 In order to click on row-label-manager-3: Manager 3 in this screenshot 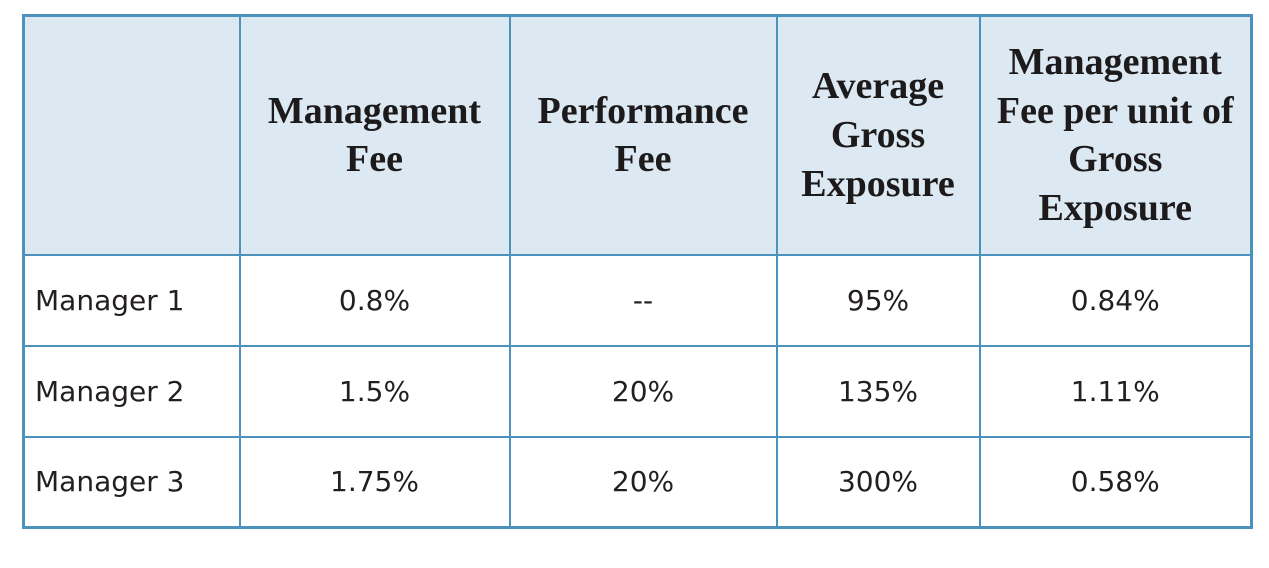, I will do `click(131, 482)`.